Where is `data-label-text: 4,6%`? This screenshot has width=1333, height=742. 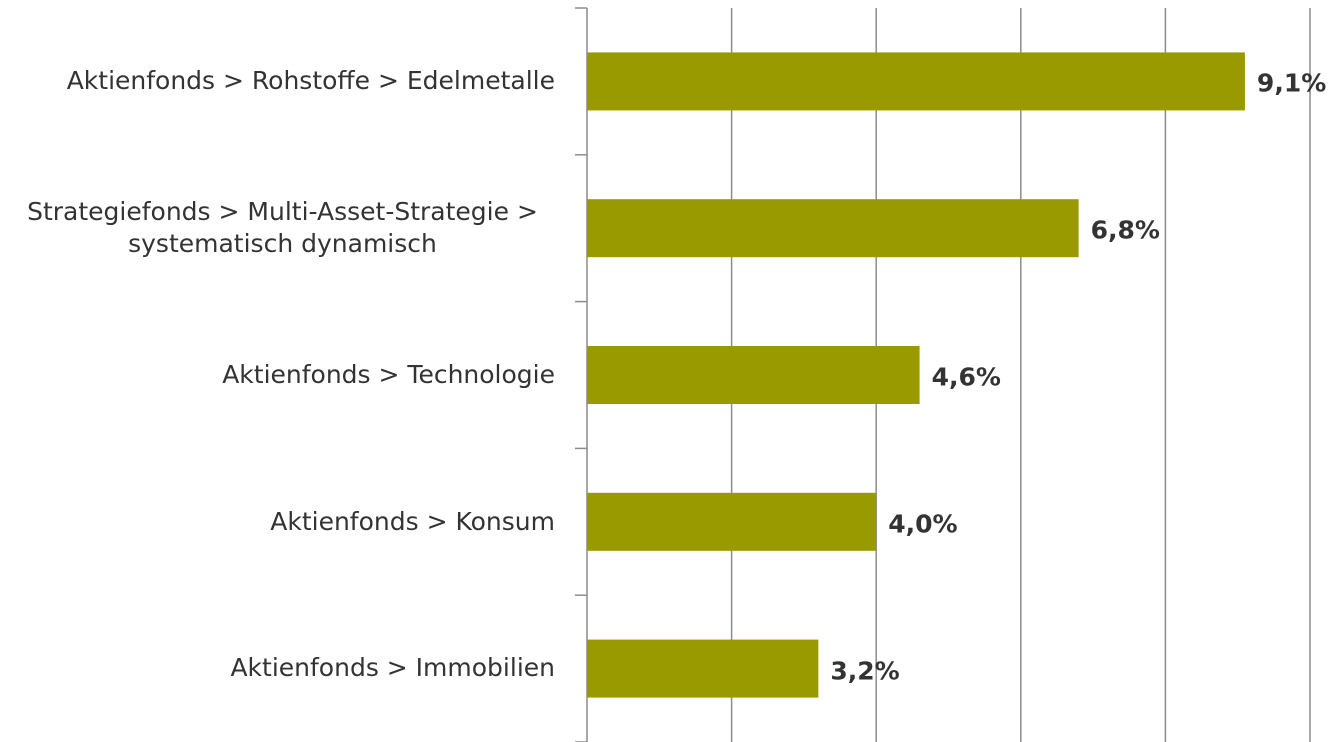 data-label-text: 4,6% is located at coordinates (966, 377).